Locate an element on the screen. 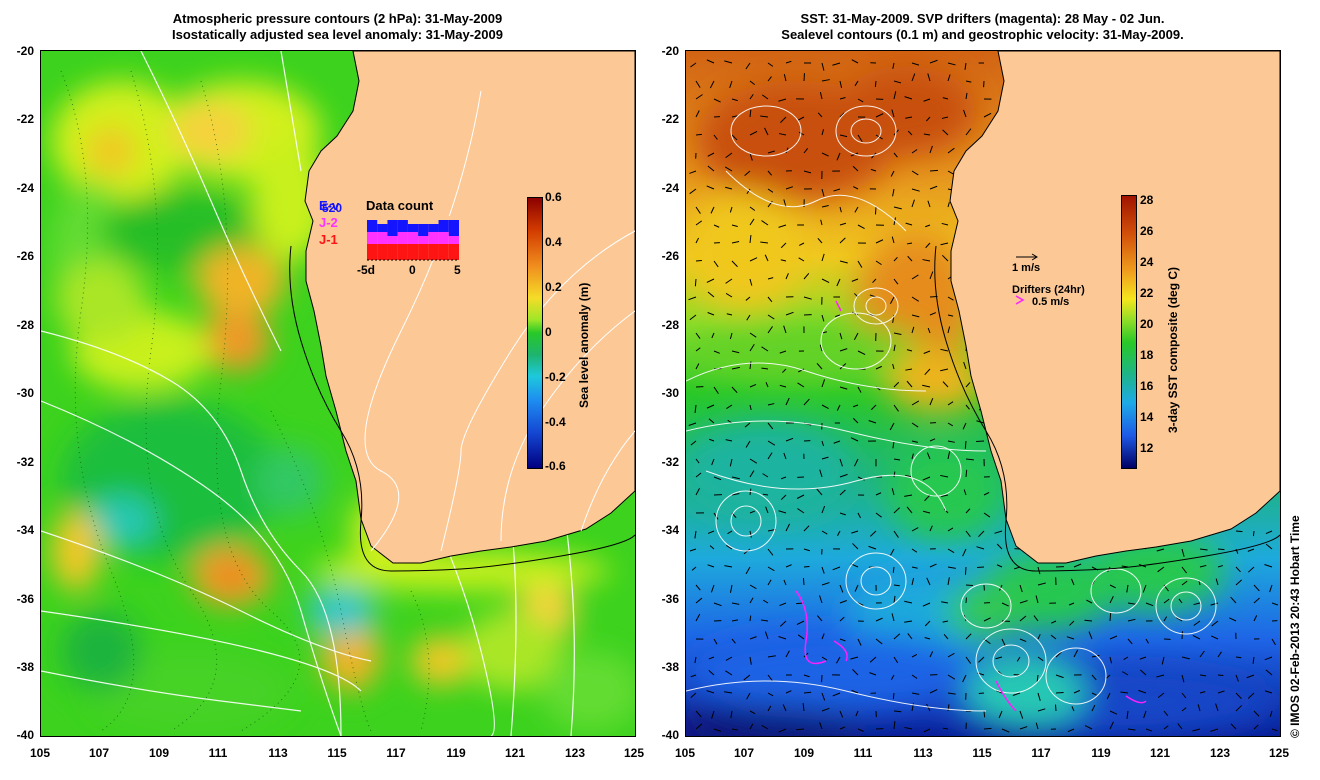  right-cb-tick-2: 24 is located at coordinates (1147, 262).